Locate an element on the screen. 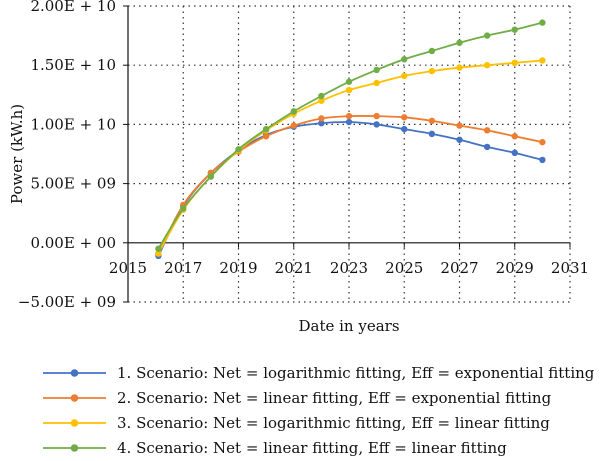 This screenshot has height=461, width=600. y-tick-label: 0.00E + 00 is located at coordinates (73, 243).